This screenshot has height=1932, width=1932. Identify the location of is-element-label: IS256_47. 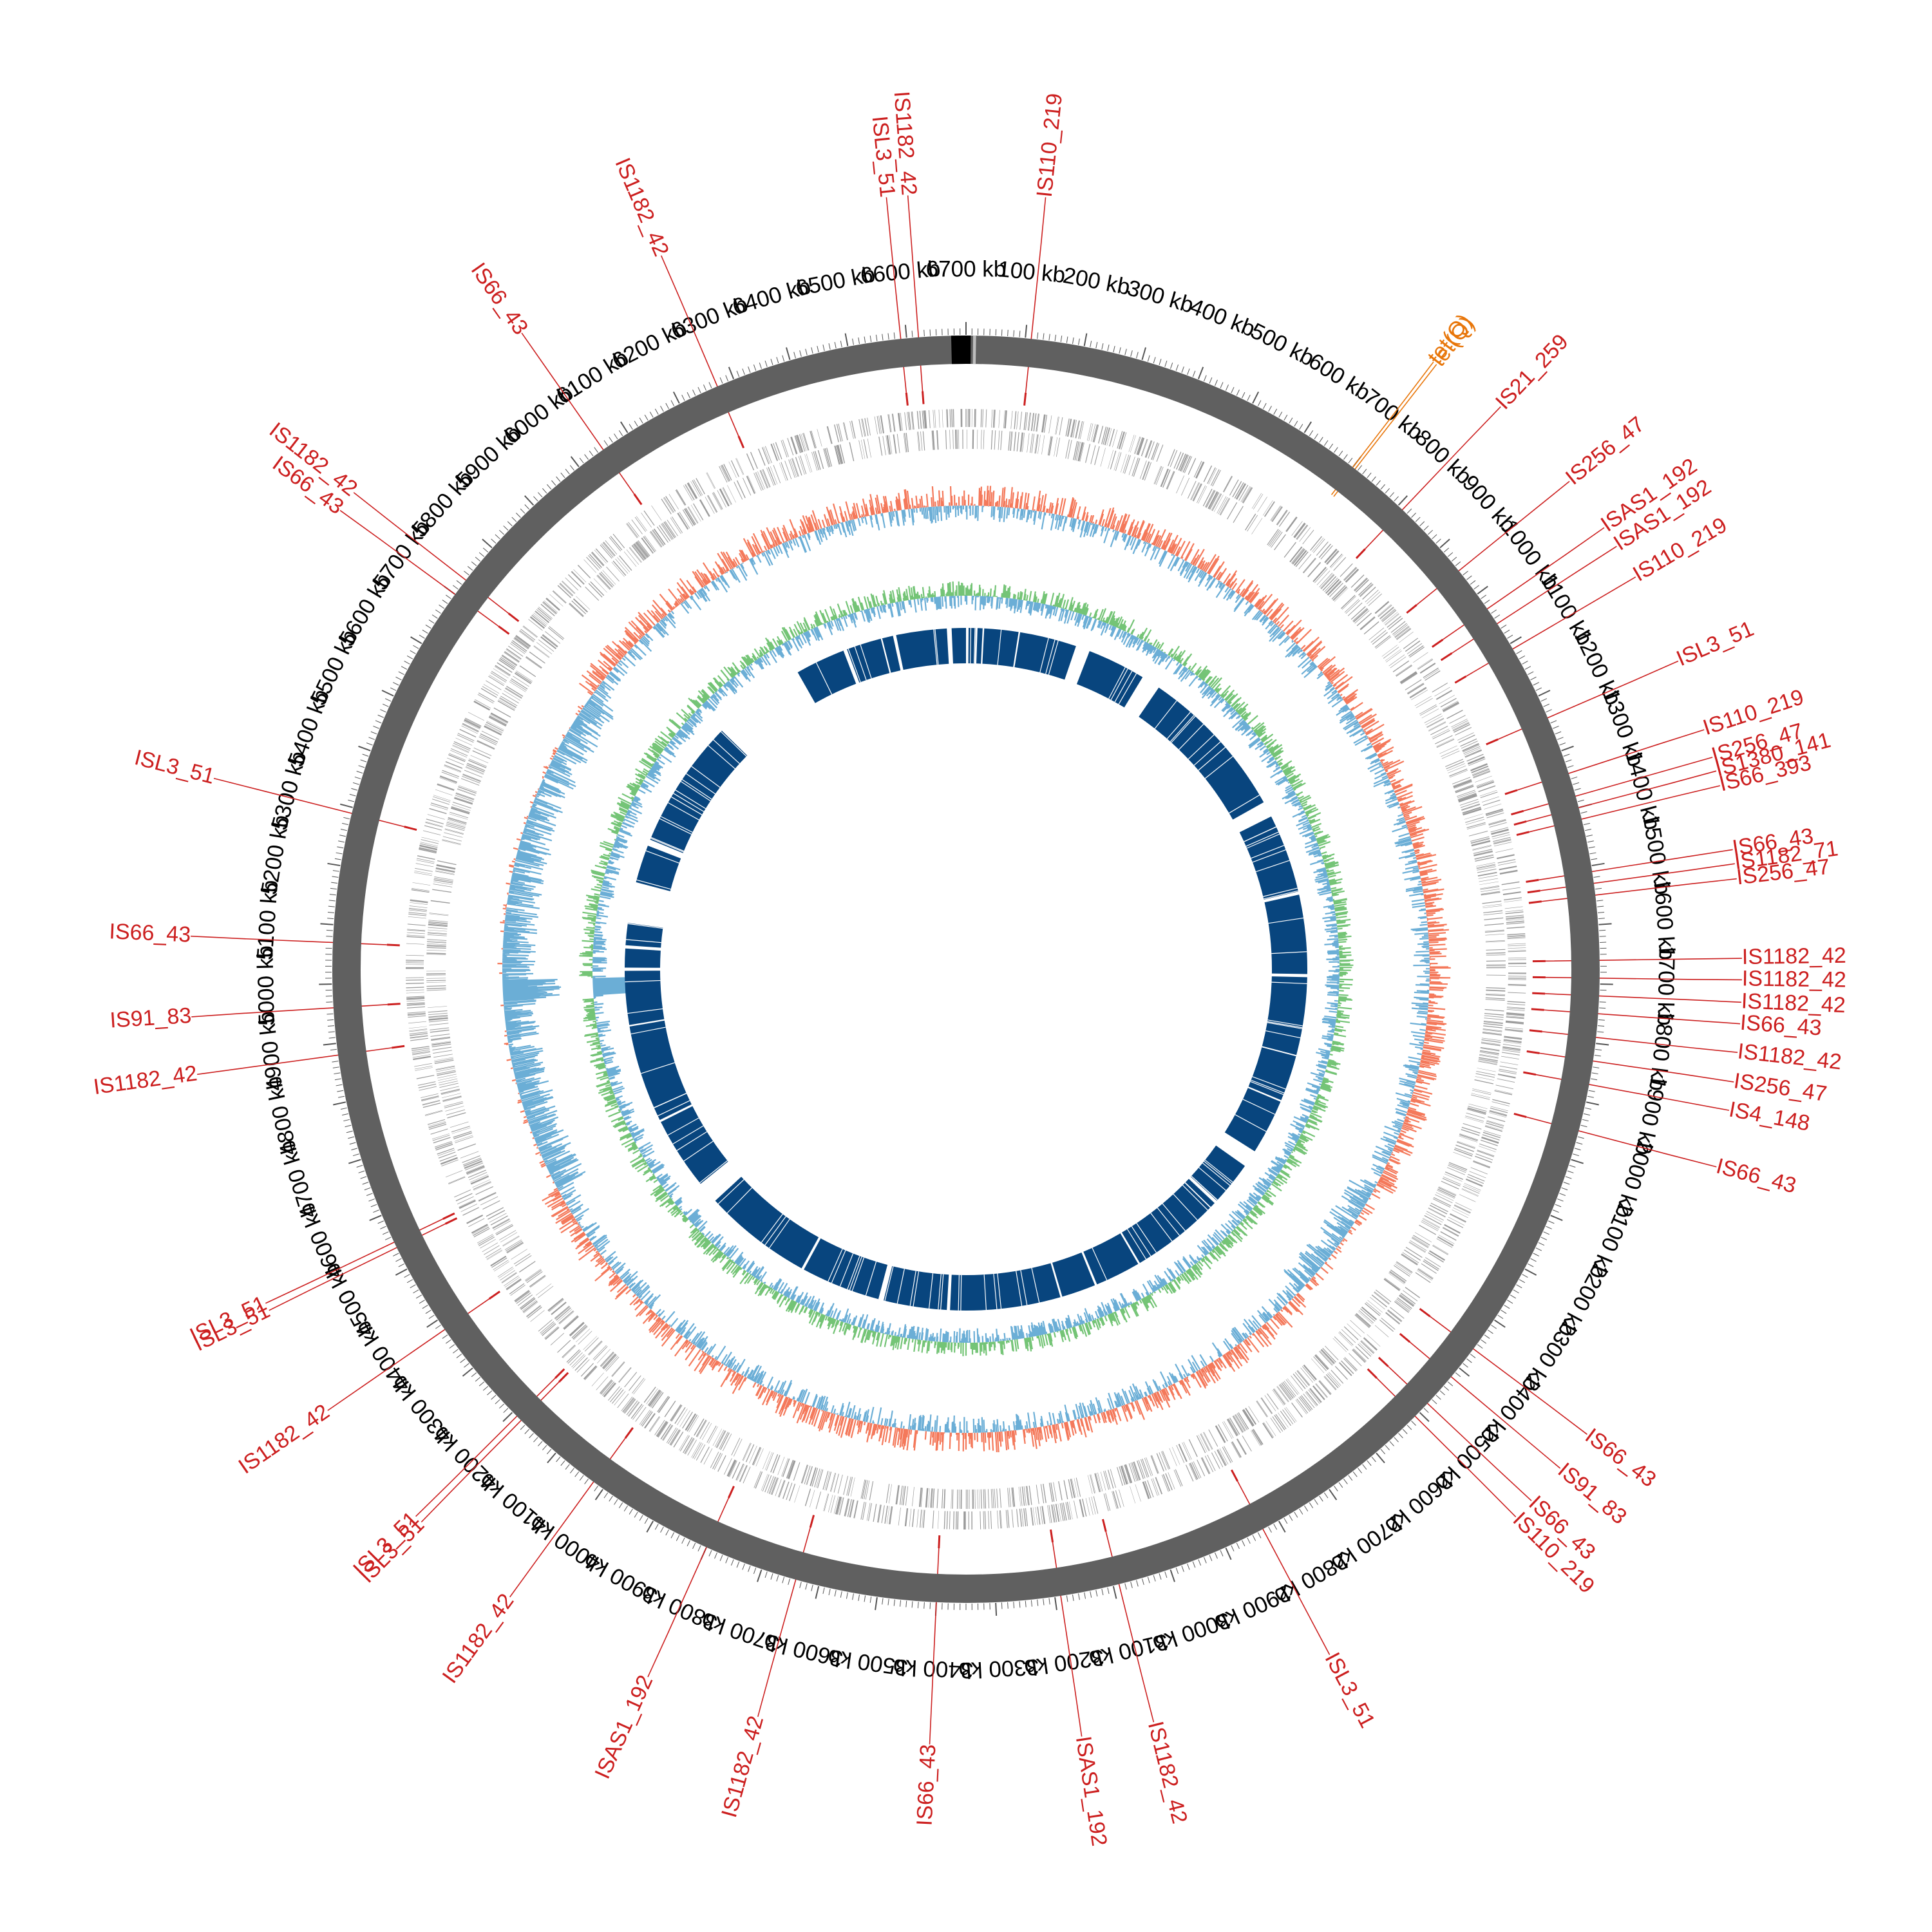
(1605, 451).